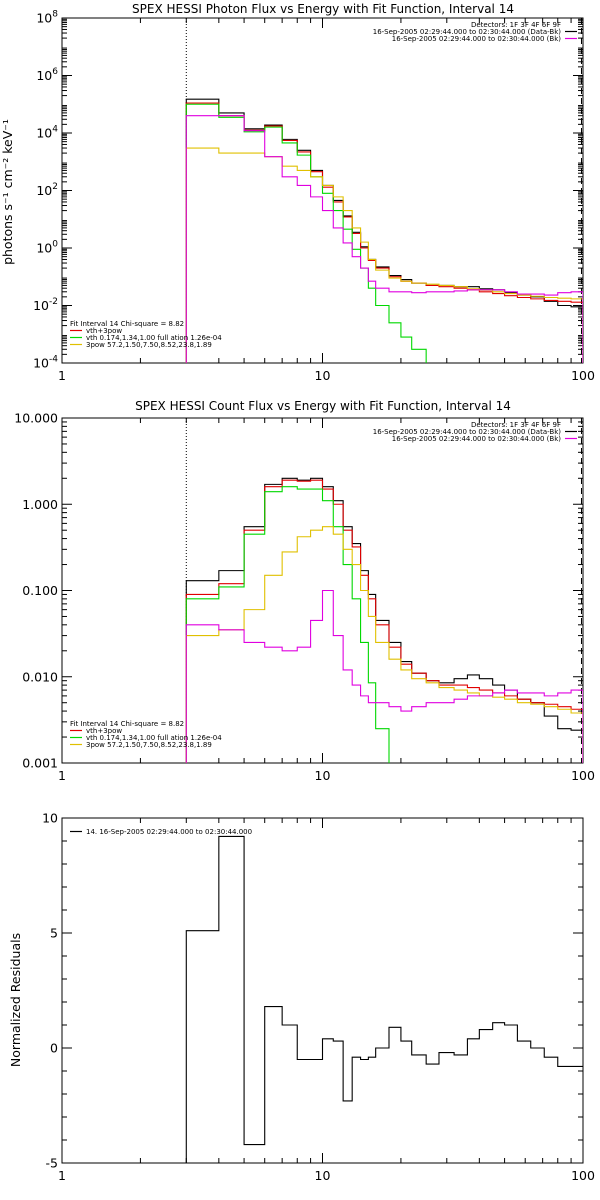 This screenshot has width=600, height=1200. Describe the element at coordinates (50, 818) in the screenshot. I see `y-tick-label: 10` at that location.